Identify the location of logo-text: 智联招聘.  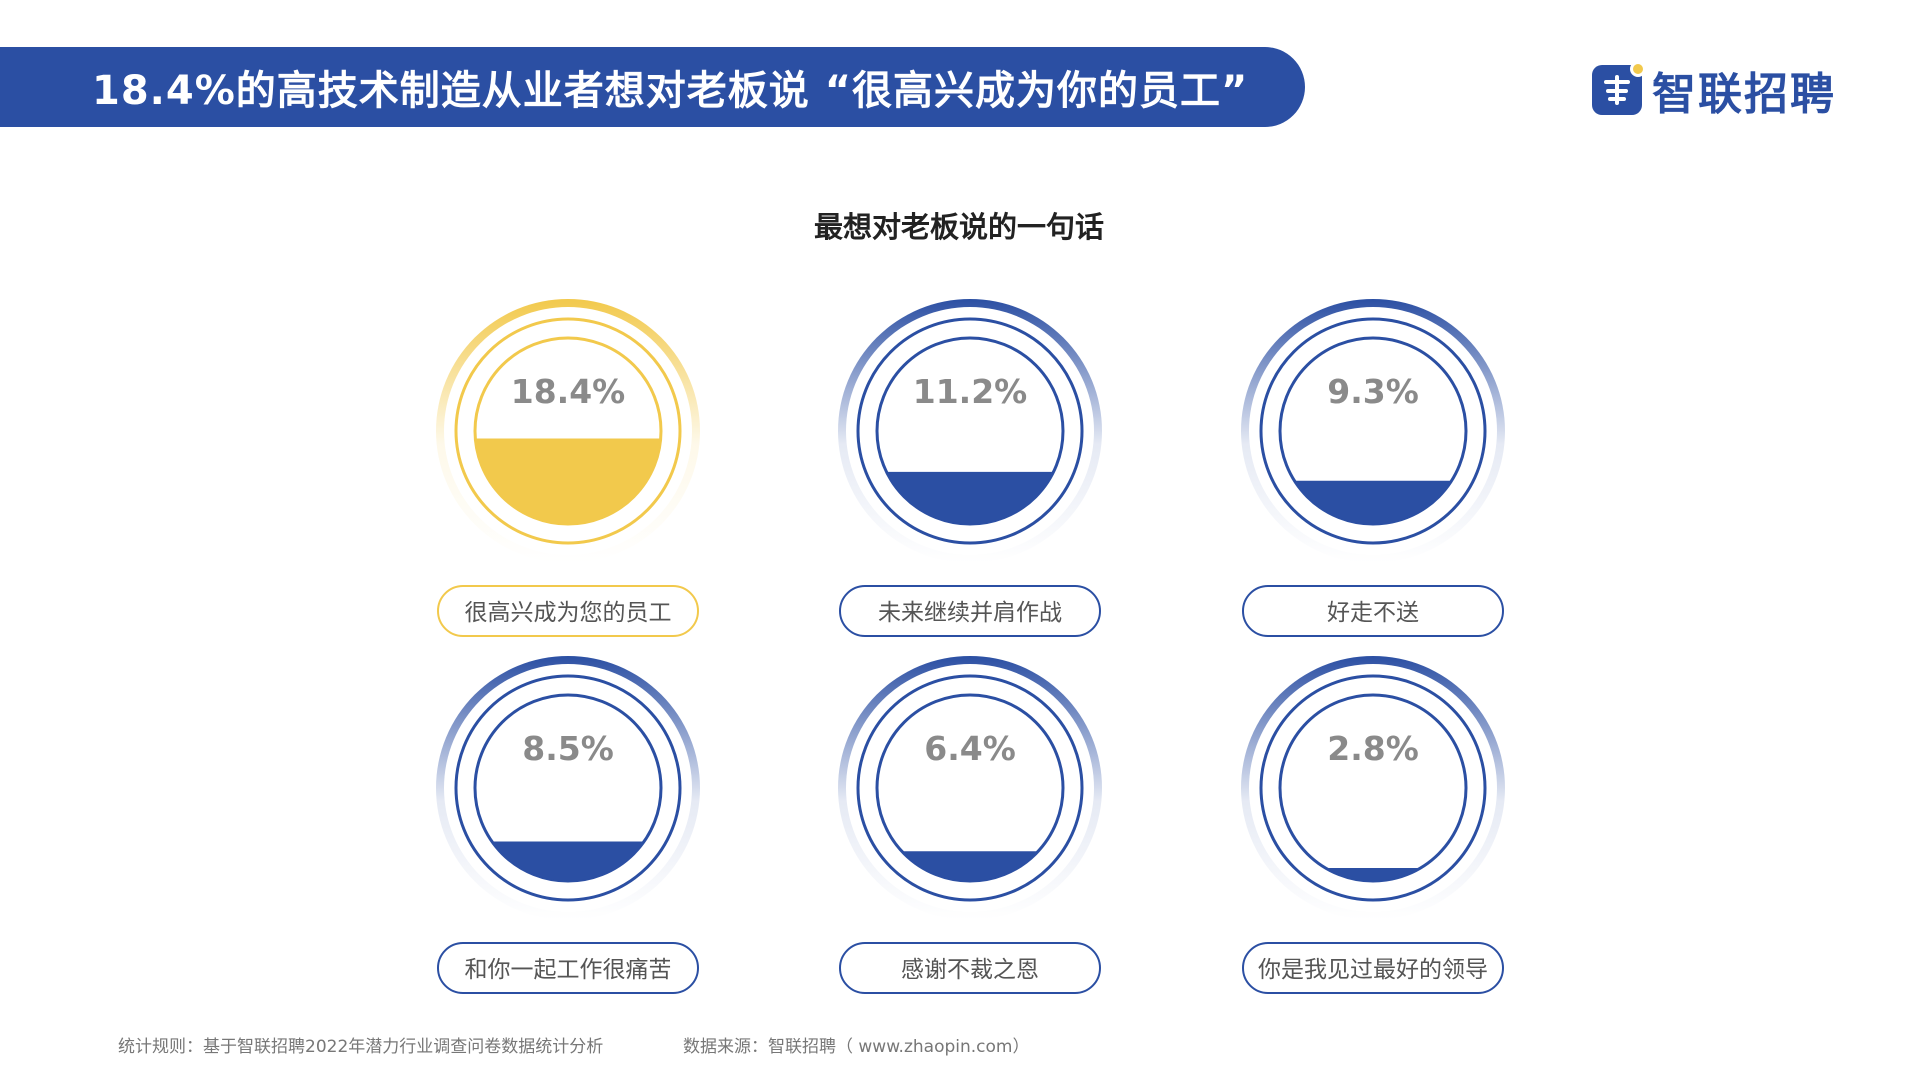
(1744, 94).